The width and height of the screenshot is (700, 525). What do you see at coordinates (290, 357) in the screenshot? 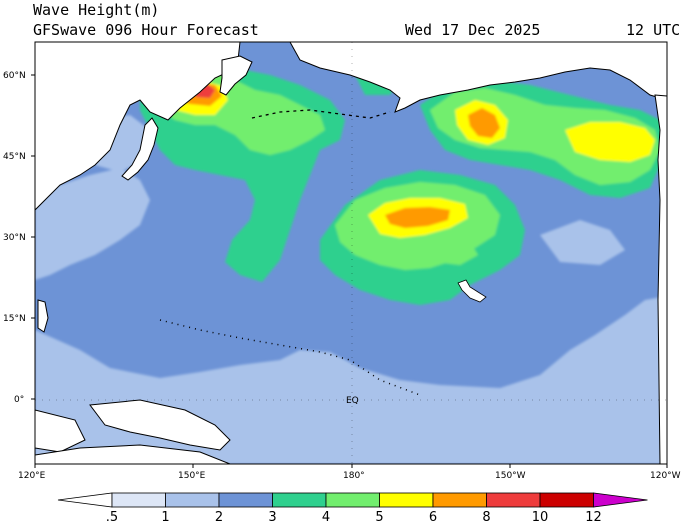
I see `micronesia-islands` at bounding box center [290, 357].